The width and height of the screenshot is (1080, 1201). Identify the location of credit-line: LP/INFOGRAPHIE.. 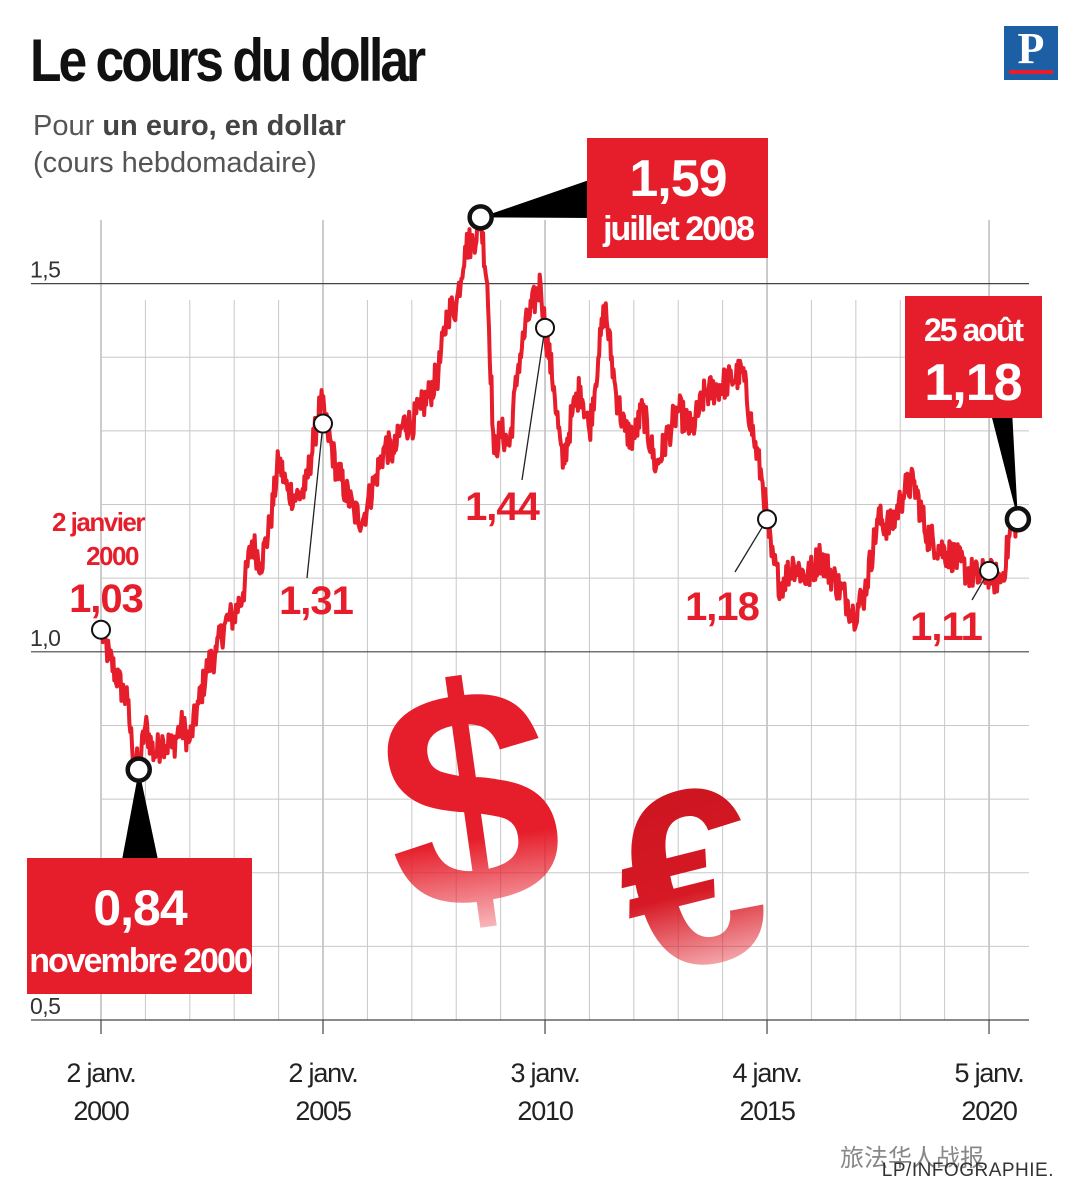
(967, 1170).